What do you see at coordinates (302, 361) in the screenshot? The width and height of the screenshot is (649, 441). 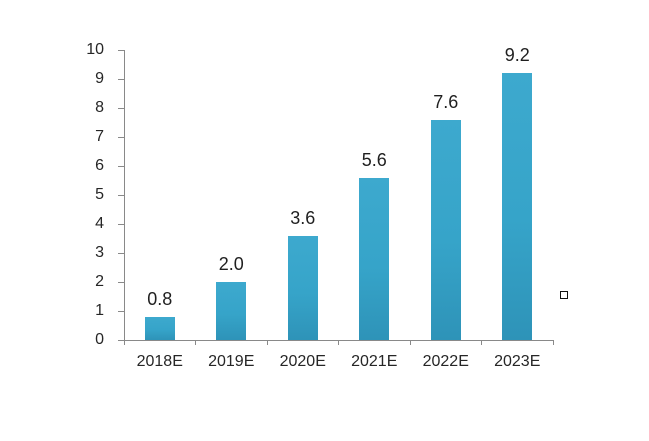 I see `x-tick-label: 2020E` at bounding box center [302, 361].